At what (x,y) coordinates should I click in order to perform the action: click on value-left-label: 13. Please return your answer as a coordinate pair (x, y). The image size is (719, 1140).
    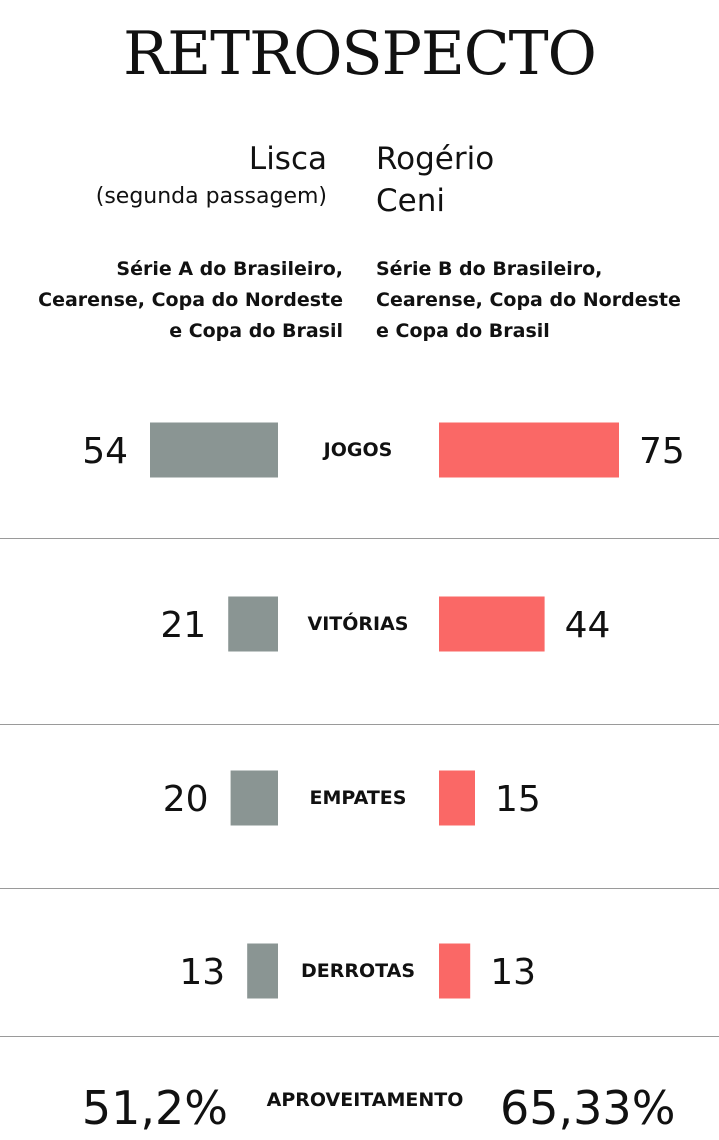
    Looking at the image, I should click on (202, 972).